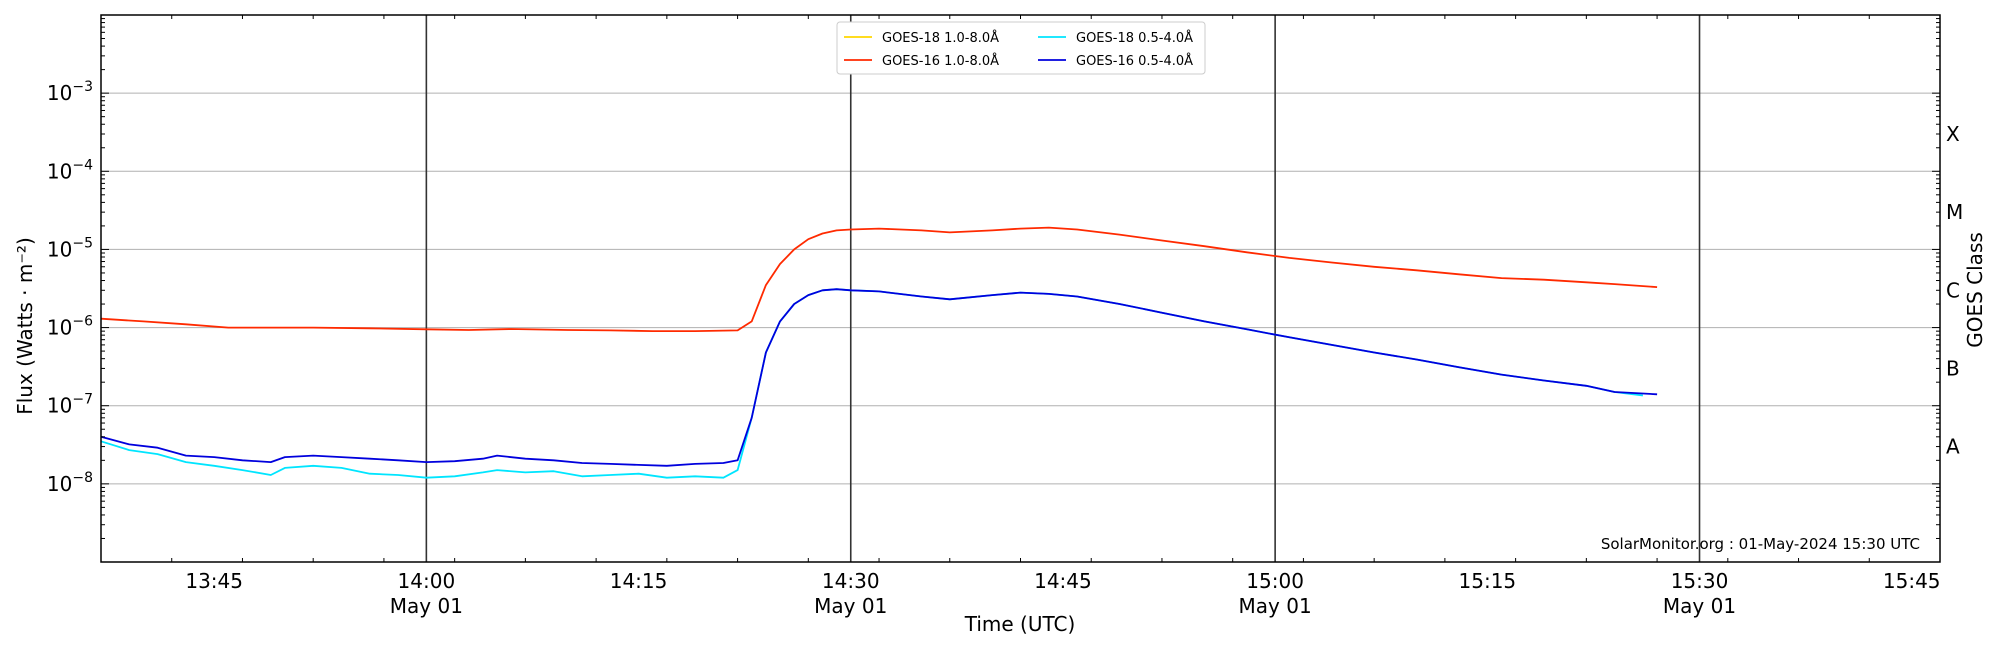  I want to click on x-tick-label: 15:30, so click(1700, 581).